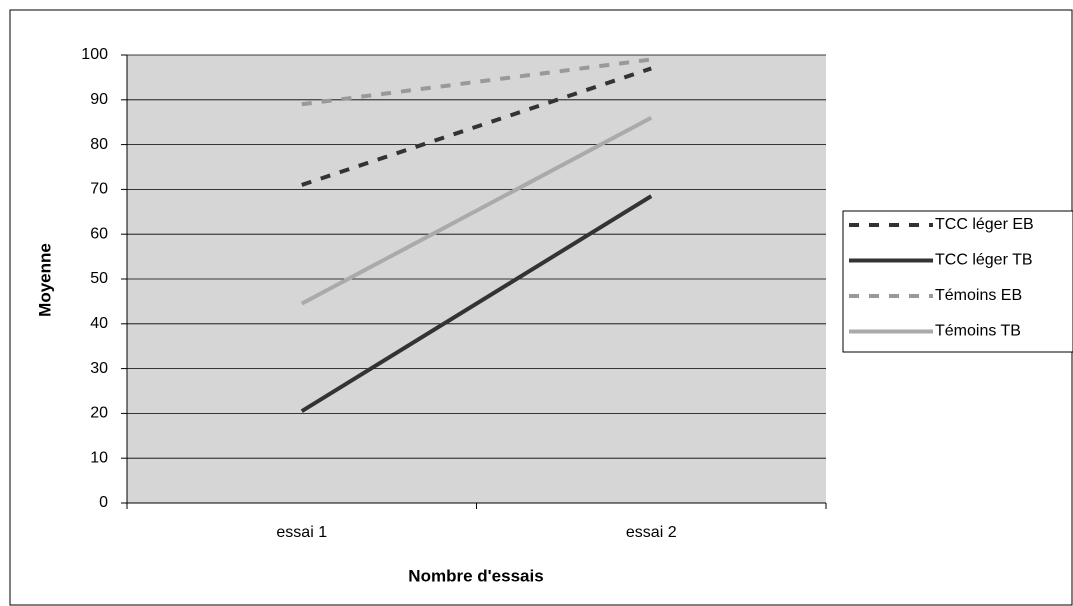  Describe the element at coordinates (984, 224) in the screenshot. I see `legend-label: TCC léger EB` at that location.